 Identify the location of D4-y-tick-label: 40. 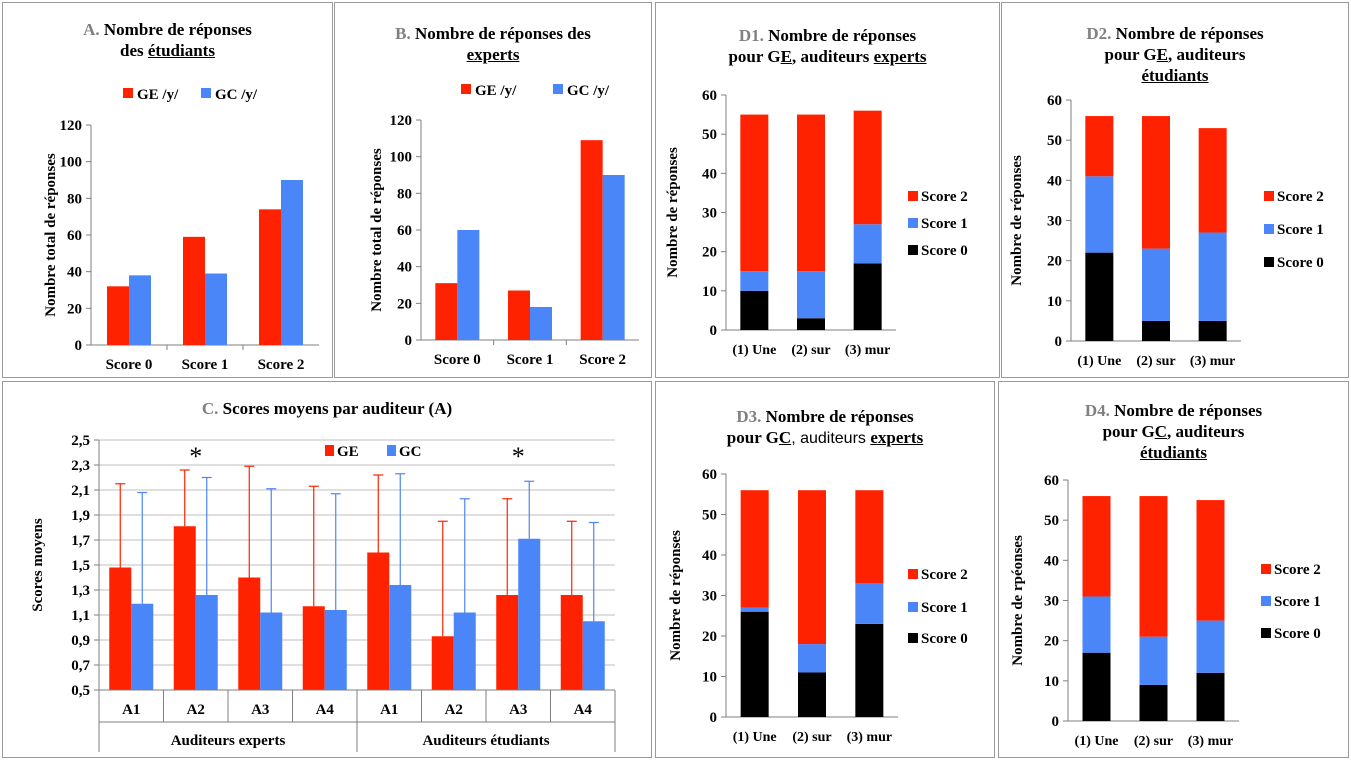
(1051, 561).